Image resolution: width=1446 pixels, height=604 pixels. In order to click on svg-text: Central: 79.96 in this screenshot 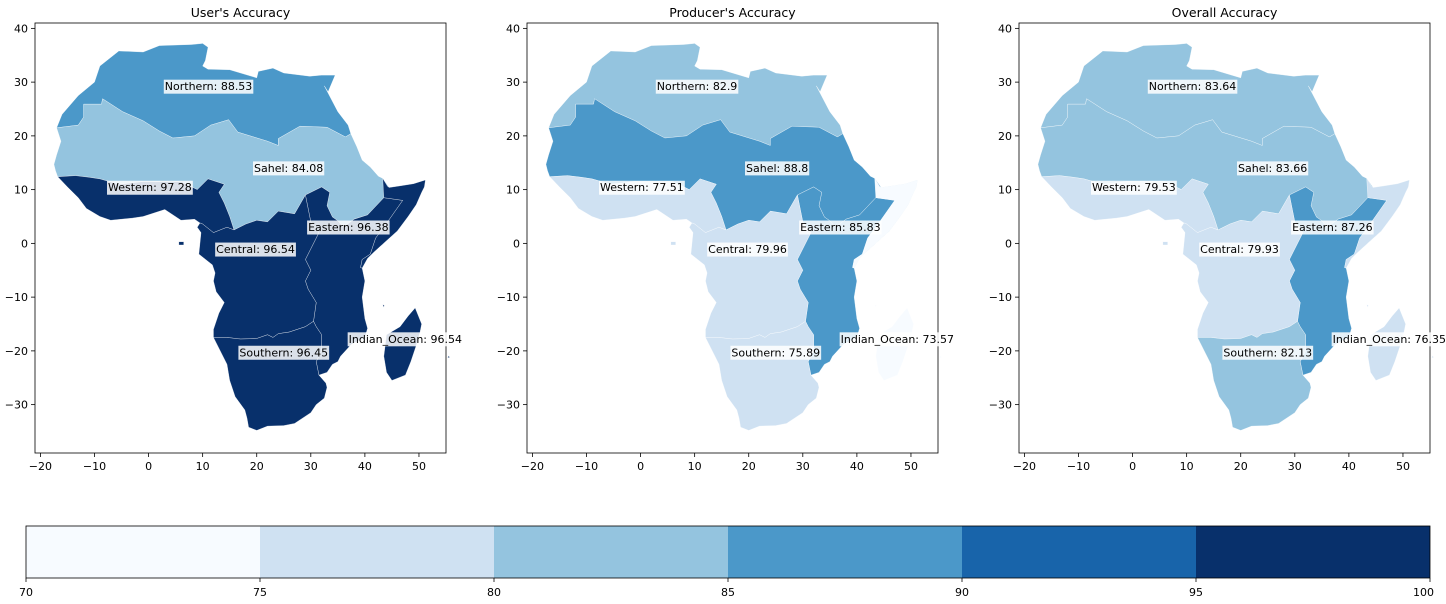, I will do `click(747, 249)`.